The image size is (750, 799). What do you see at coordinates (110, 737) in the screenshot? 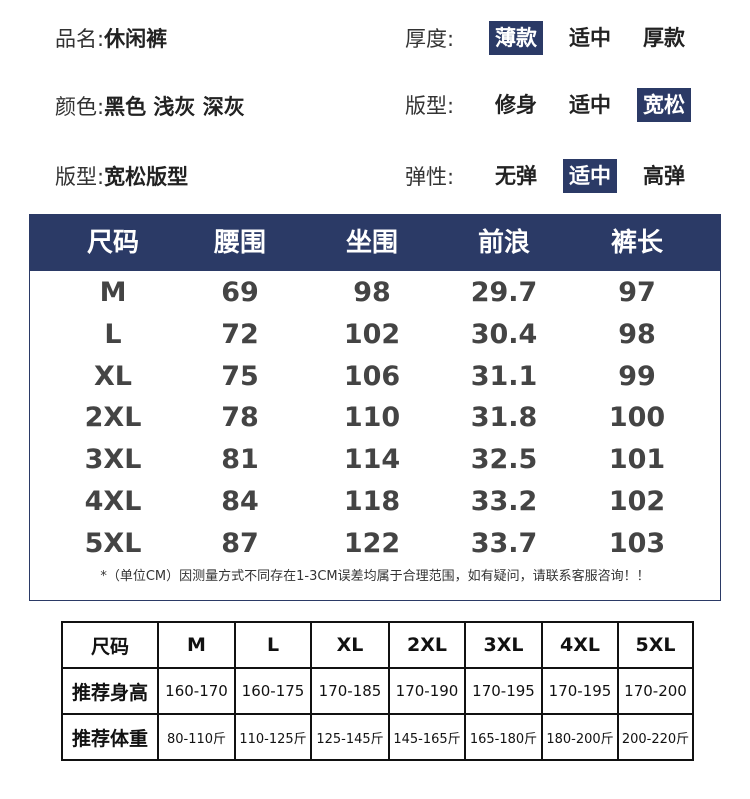
I see `weight-label: 推荐体重` at bounding box center [110, 737].